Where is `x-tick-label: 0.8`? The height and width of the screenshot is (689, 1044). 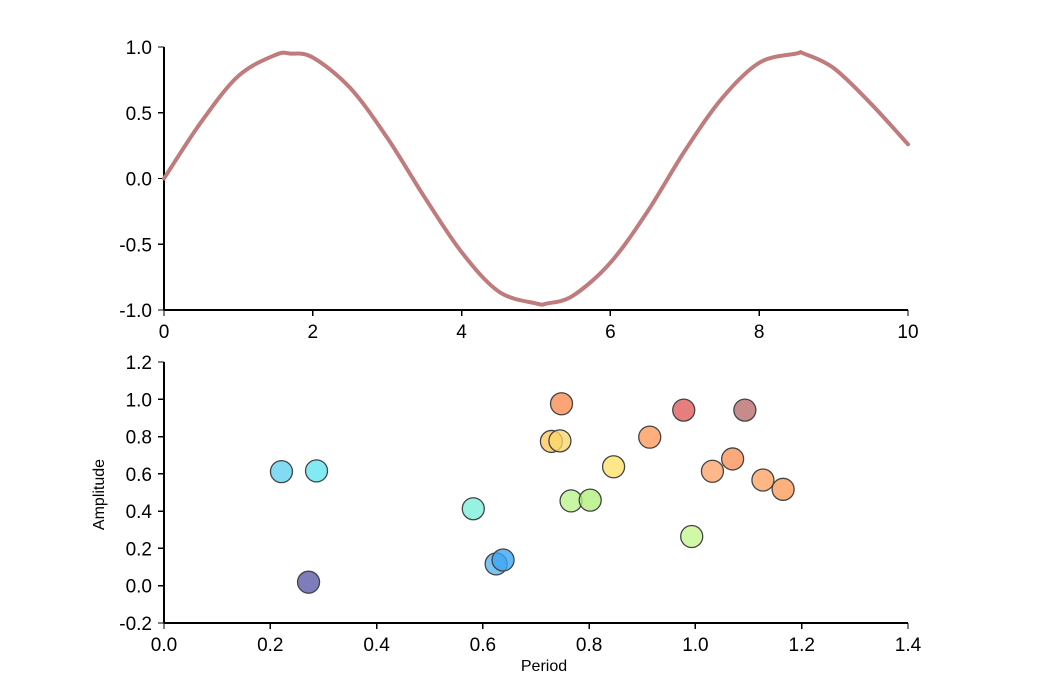 x-tick-label: 0.8 is located at coordinates (589, 645).